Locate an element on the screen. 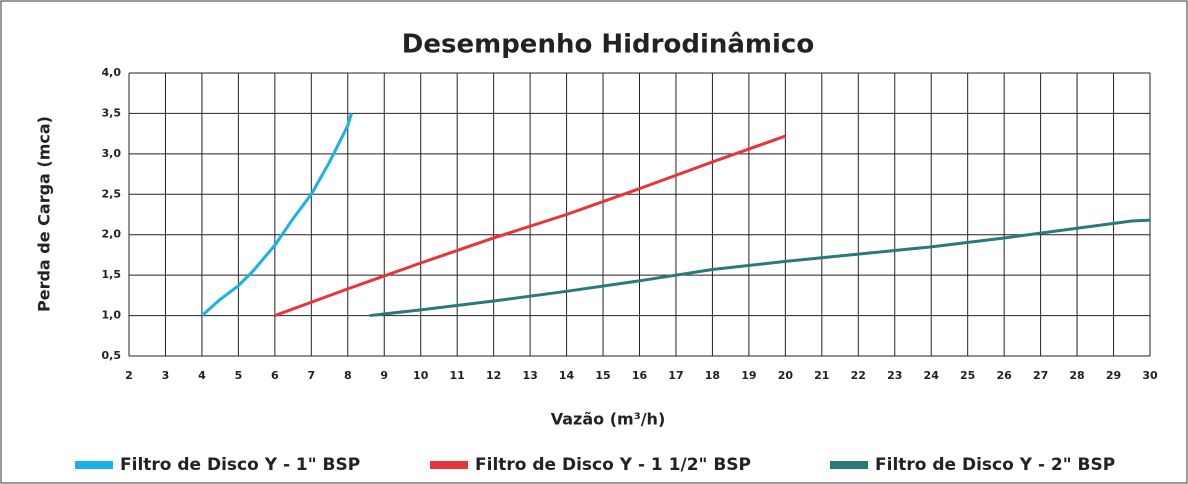  x-tick-label: 11 is located at coordinates (457, 375).